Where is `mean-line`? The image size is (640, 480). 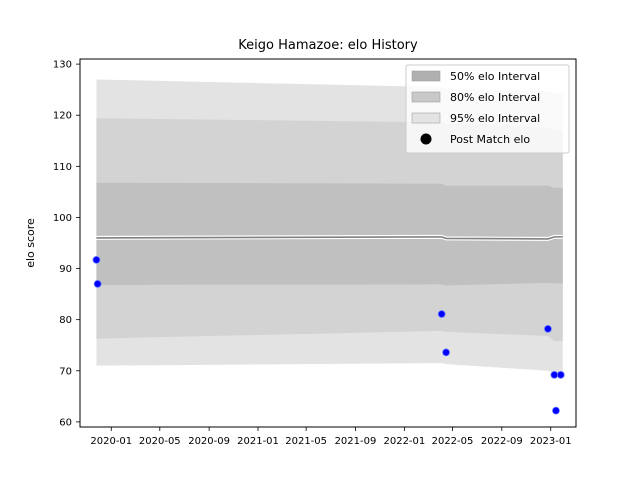 mean-line is located at coordinates (329, 238).